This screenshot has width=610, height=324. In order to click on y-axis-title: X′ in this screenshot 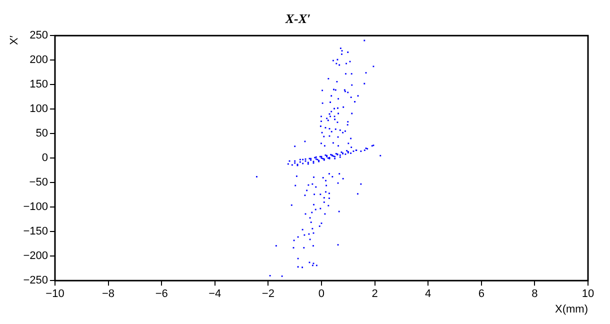, I will do `click(14, 41)`.